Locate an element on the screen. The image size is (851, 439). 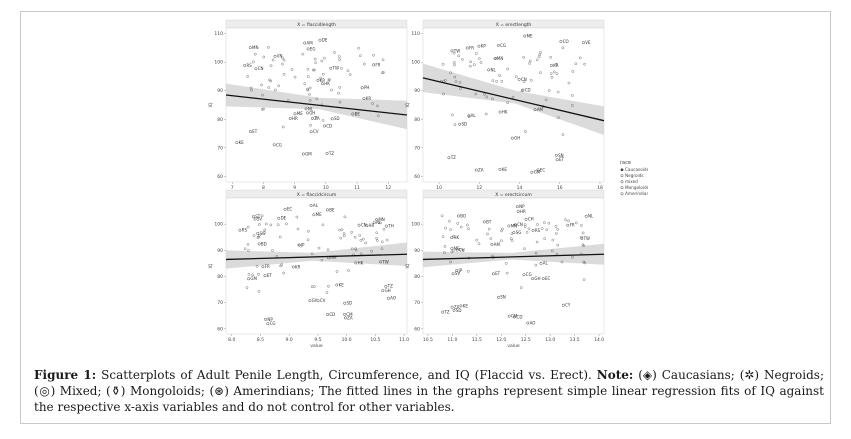
legend-marker is located at coordinates (622, 182).